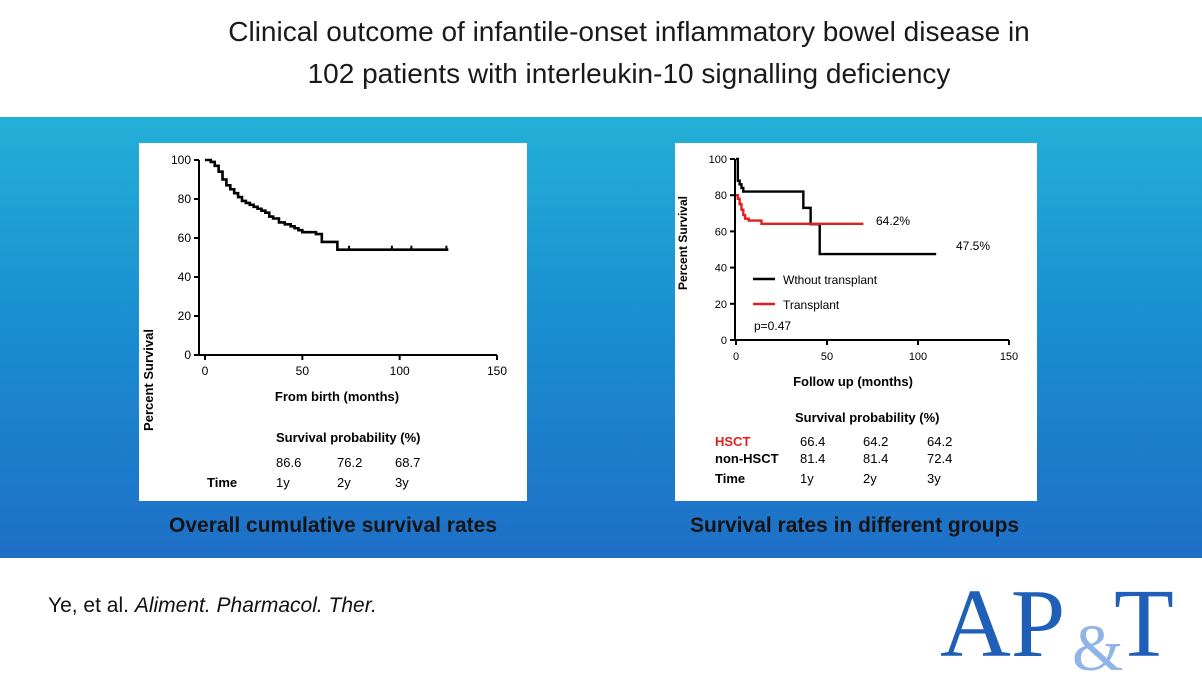 This screenshot has height=674, width=1202. I want to click on x-axis-label: From birth (months), so click(337, 396).